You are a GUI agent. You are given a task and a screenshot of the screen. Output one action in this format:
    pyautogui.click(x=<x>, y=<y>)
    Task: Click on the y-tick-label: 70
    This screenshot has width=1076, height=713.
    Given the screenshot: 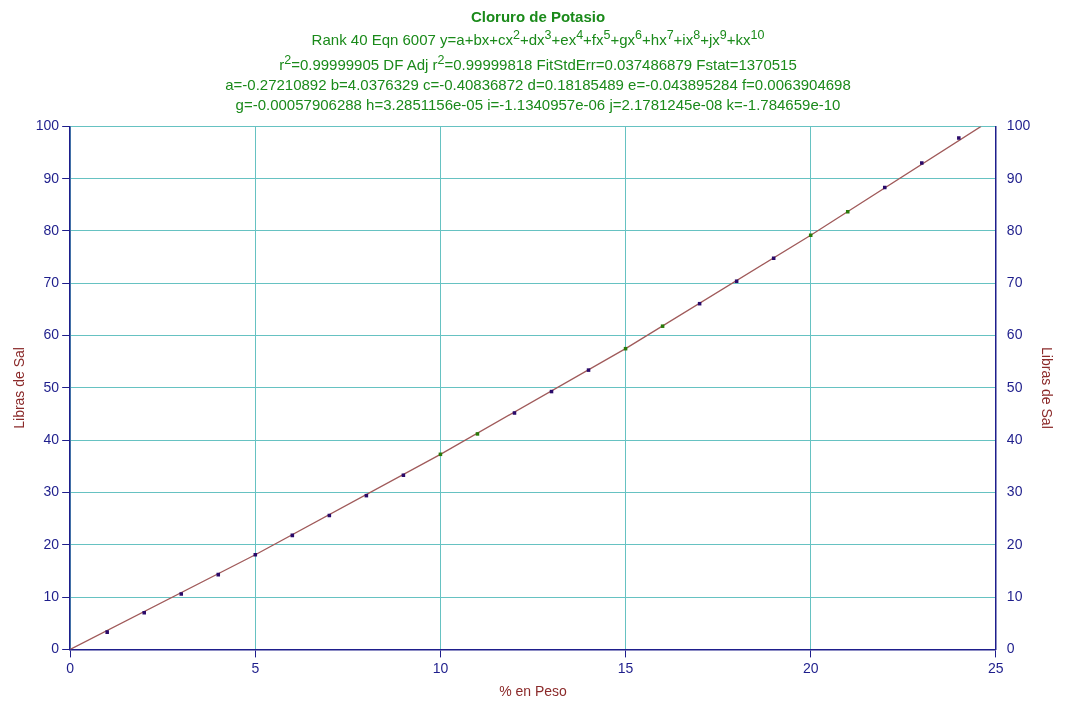 What is the action you would take?
    pyautogui.click(x=51, y=282)
    